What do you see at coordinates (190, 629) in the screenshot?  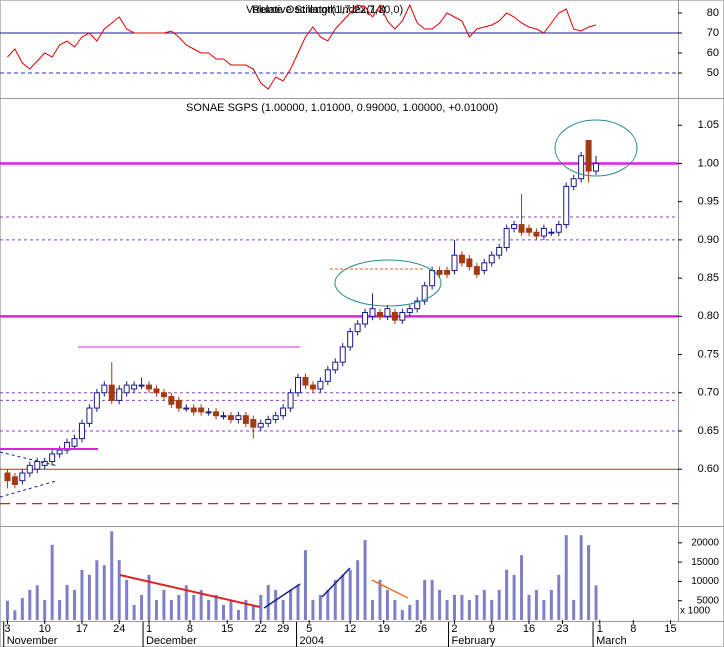 I see `x-tick-label: 8` at bounding box center [190, 629].